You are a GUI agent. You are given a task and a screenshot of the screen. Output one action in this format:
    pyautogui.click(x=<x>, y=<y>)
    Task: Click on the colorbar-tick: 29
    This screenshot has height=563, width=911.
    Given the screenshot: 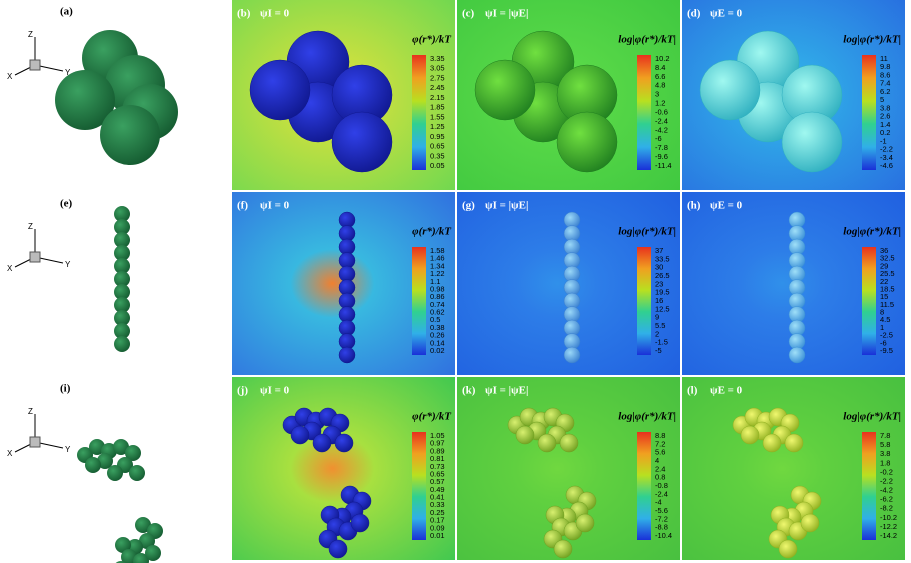 What is the action you would take?
    pyautogui.click(x=884, y=265)
    